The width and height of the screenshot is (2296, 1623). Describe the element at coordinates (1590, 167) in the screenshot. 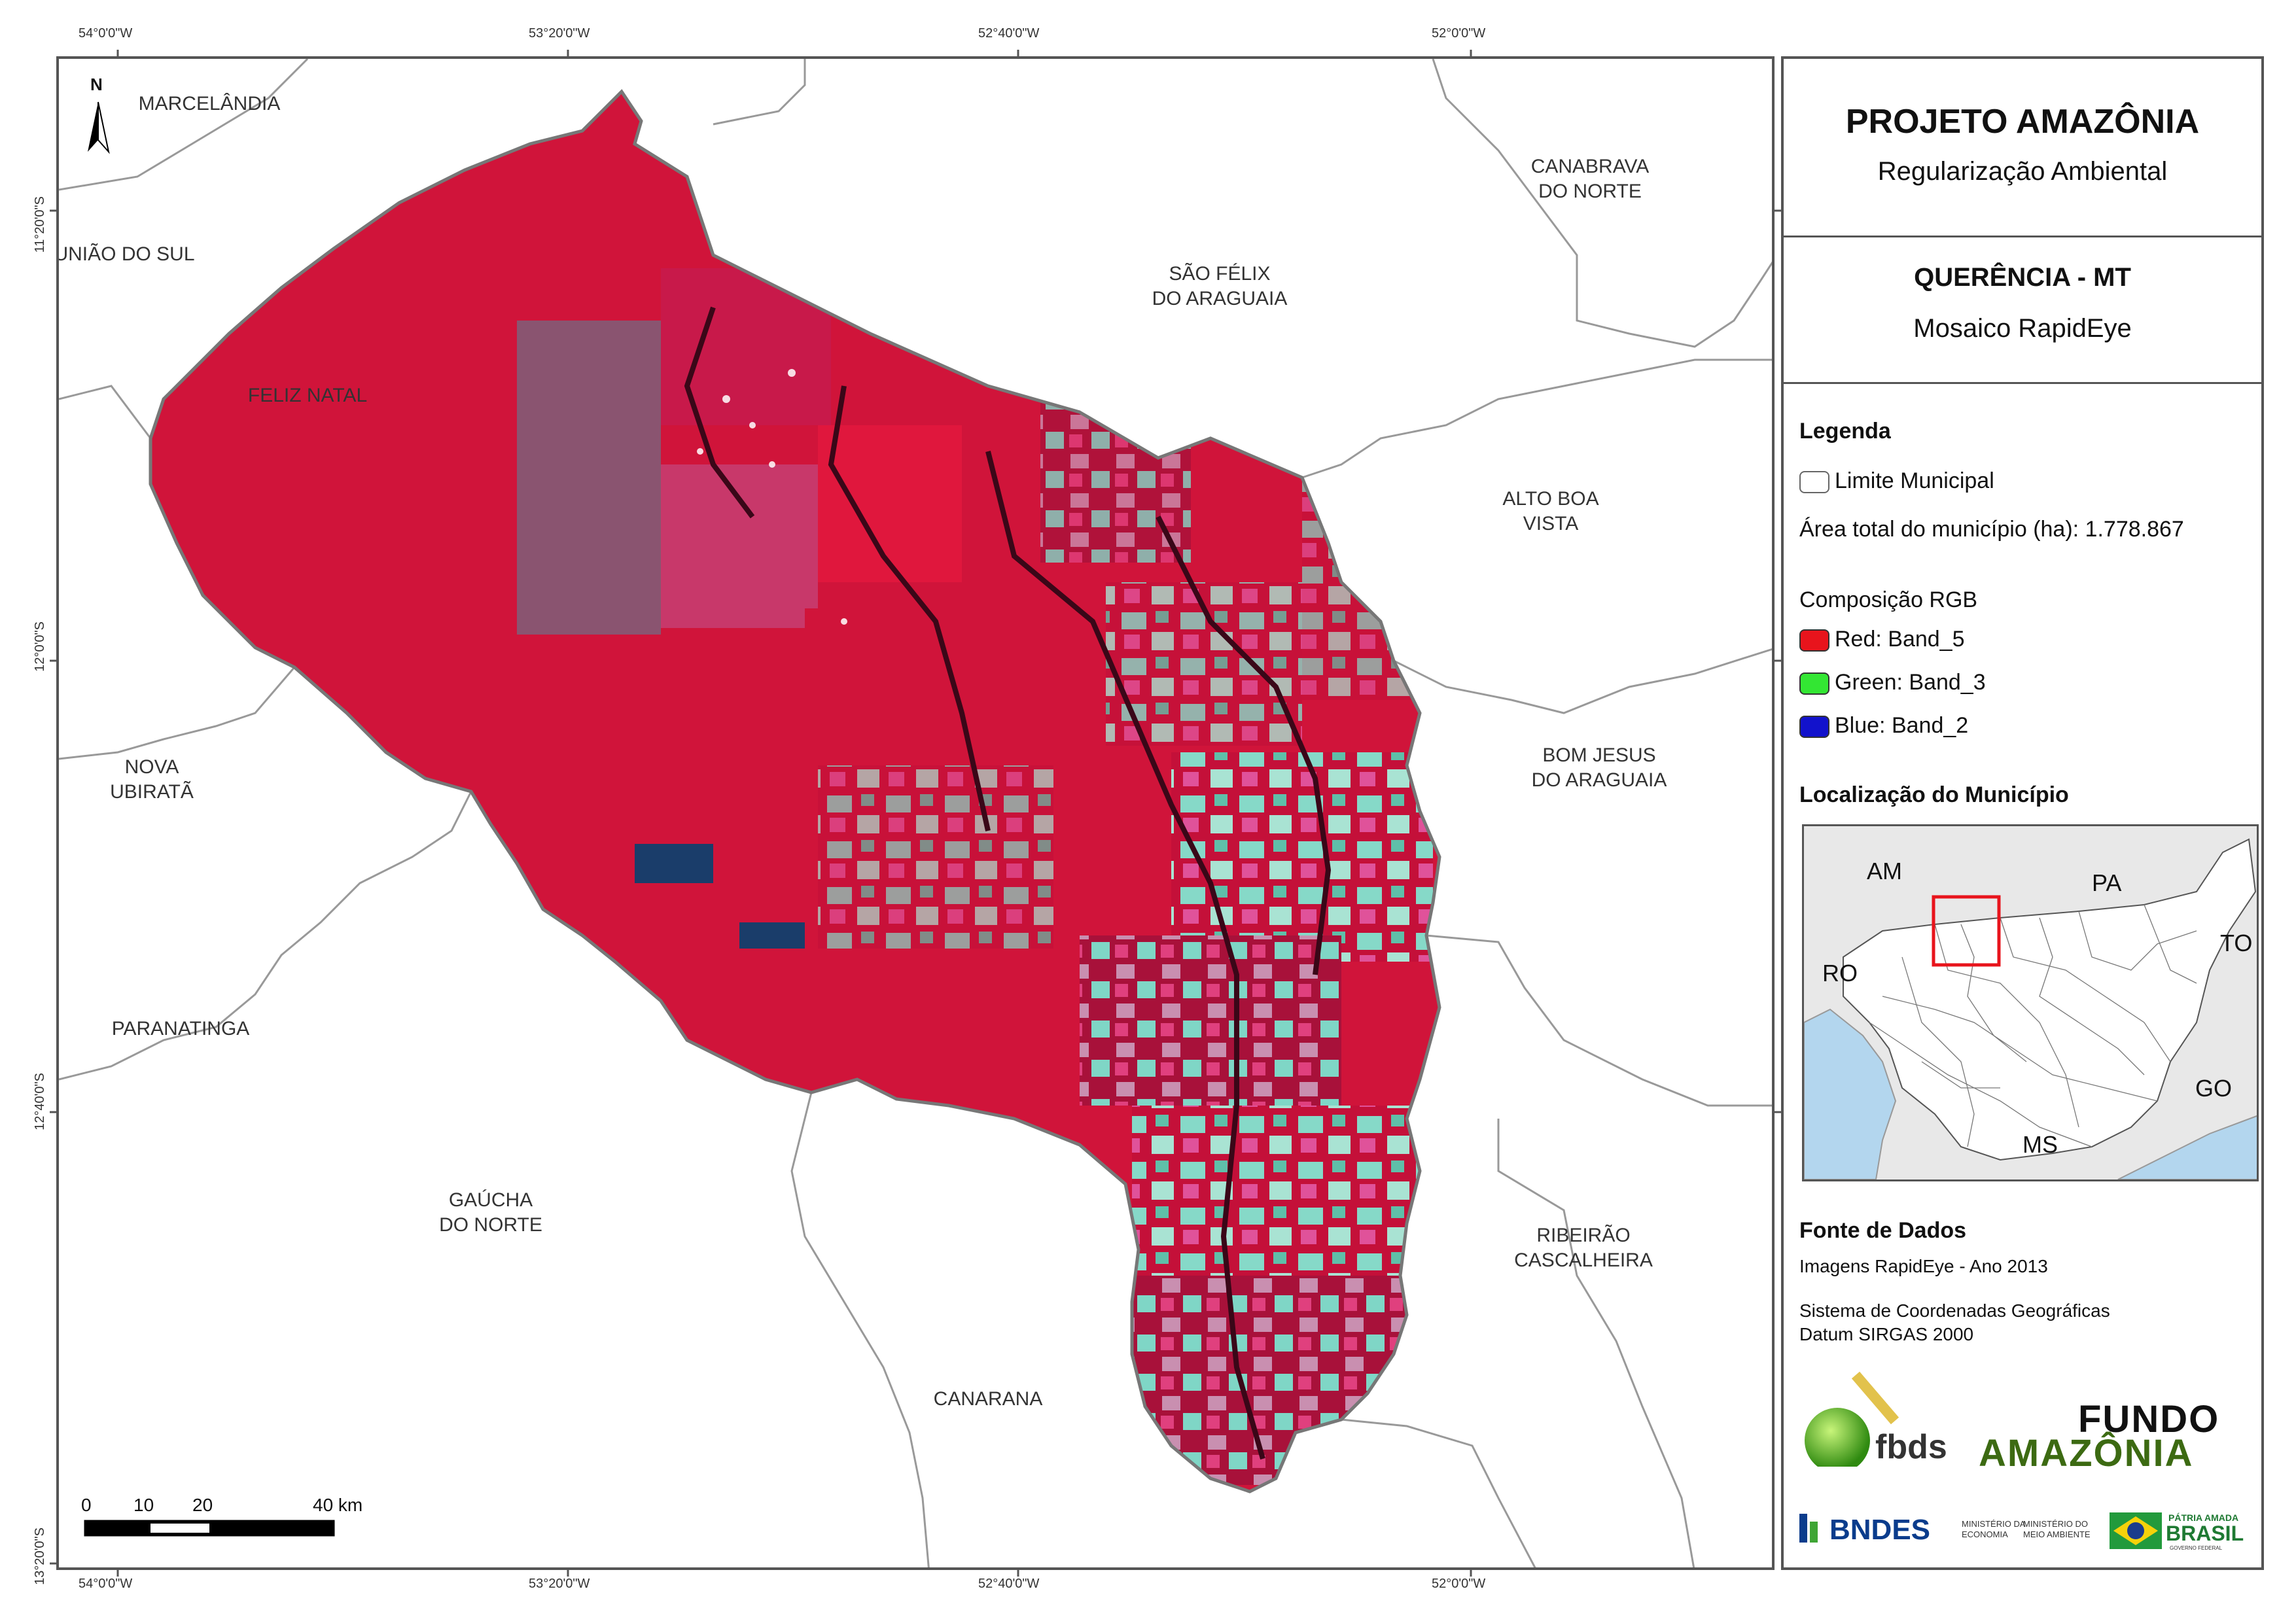

I see `label-canabrava-1: CANABRAVA` at that location.